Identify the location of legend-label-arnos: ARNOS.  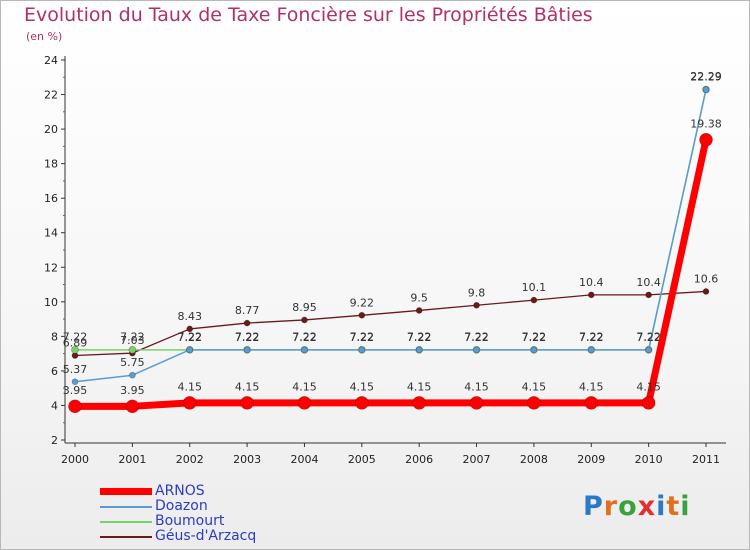
(180, 491).